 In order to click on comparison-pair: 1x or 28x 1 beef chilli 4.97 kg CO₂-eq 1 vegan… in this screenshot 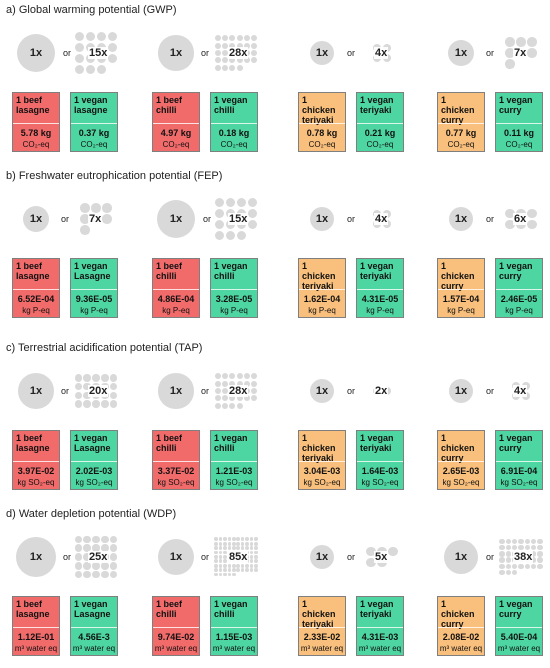, I will do `click(217, 89)`.